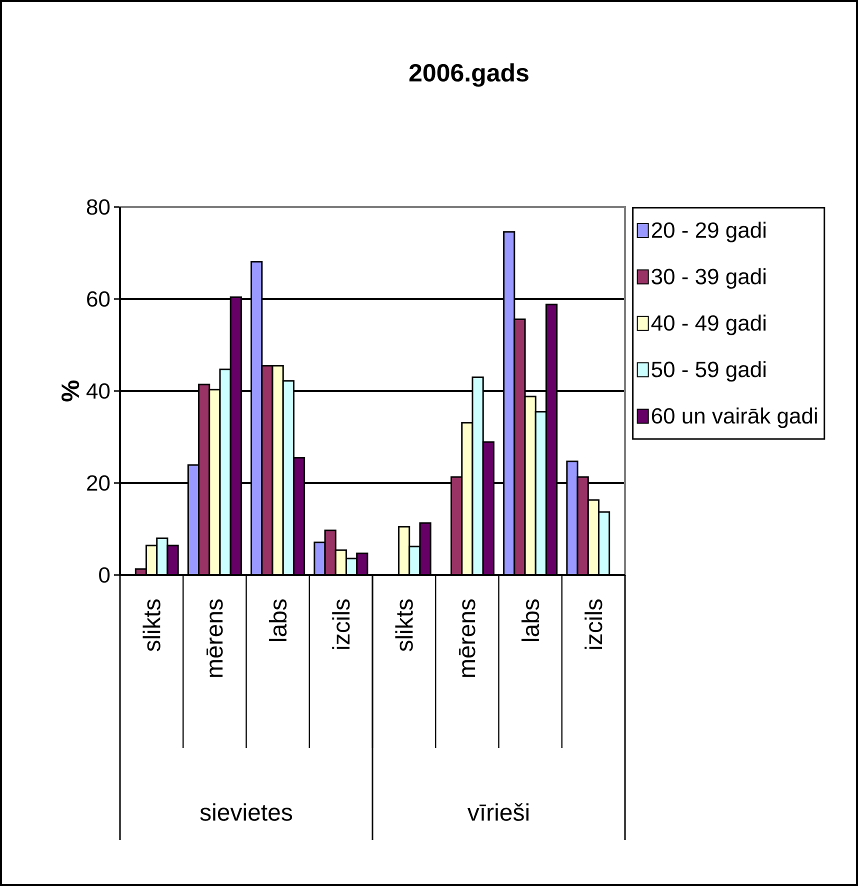 Image resolution: width=858 pixels, height=886 pixels. I want to click on text: sievietes, so click(246, 812).